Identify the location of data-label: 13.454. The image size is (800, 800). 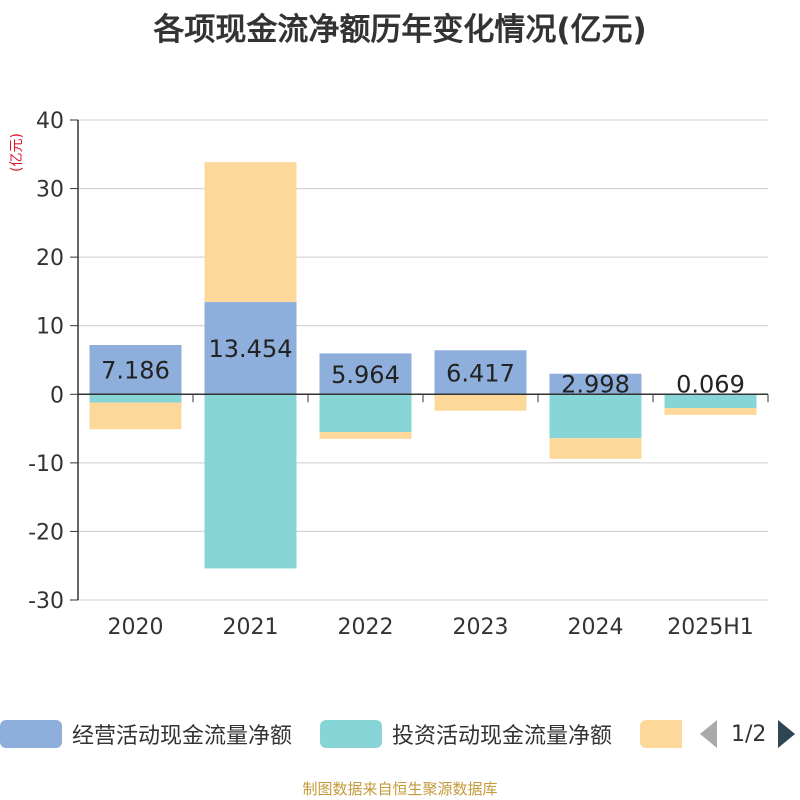
(251, 349).